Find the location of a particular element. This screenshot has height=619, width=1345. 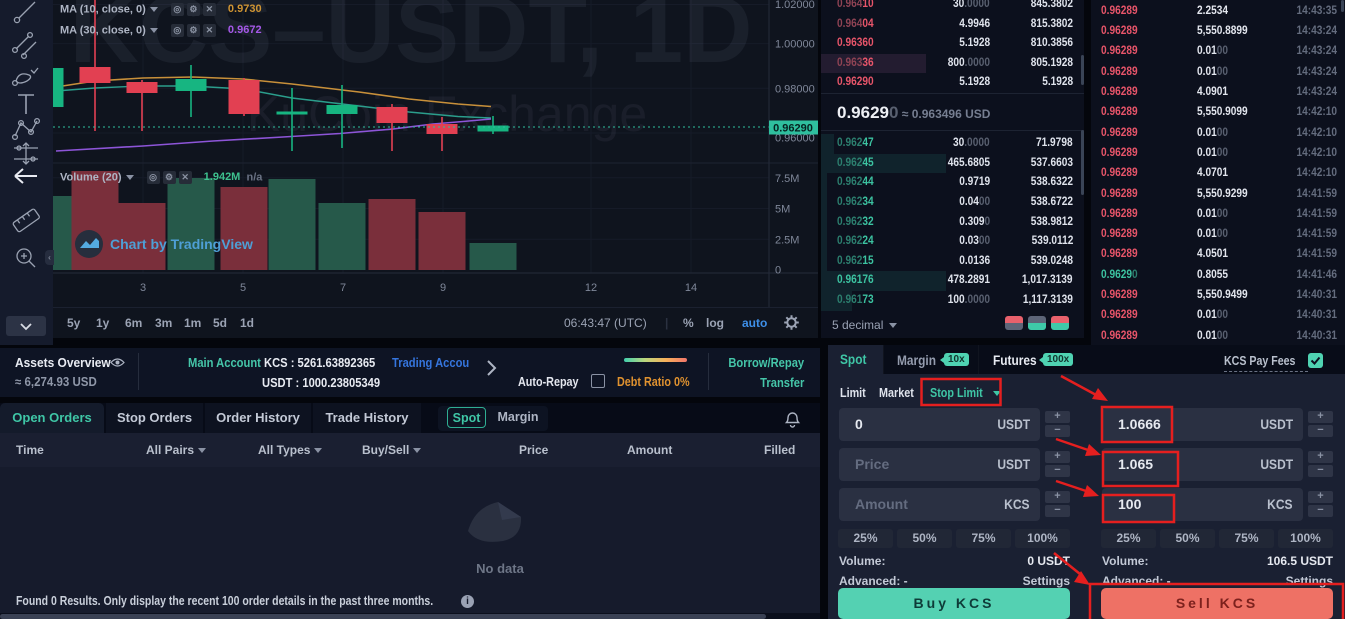

svg-text: 0.96290 is located at coordinates (793, 129).